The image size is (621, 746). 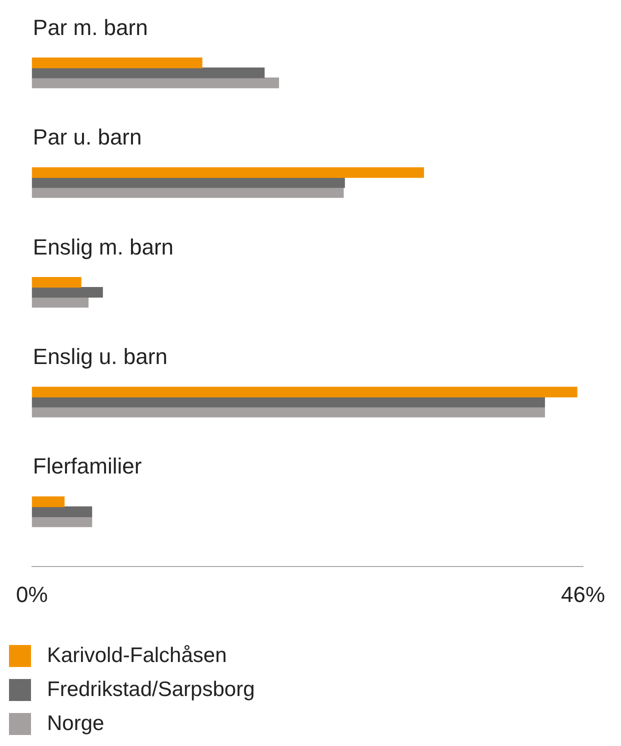 I want to click on y-tick-label: Par u. barn, so click(x=87, y=137).